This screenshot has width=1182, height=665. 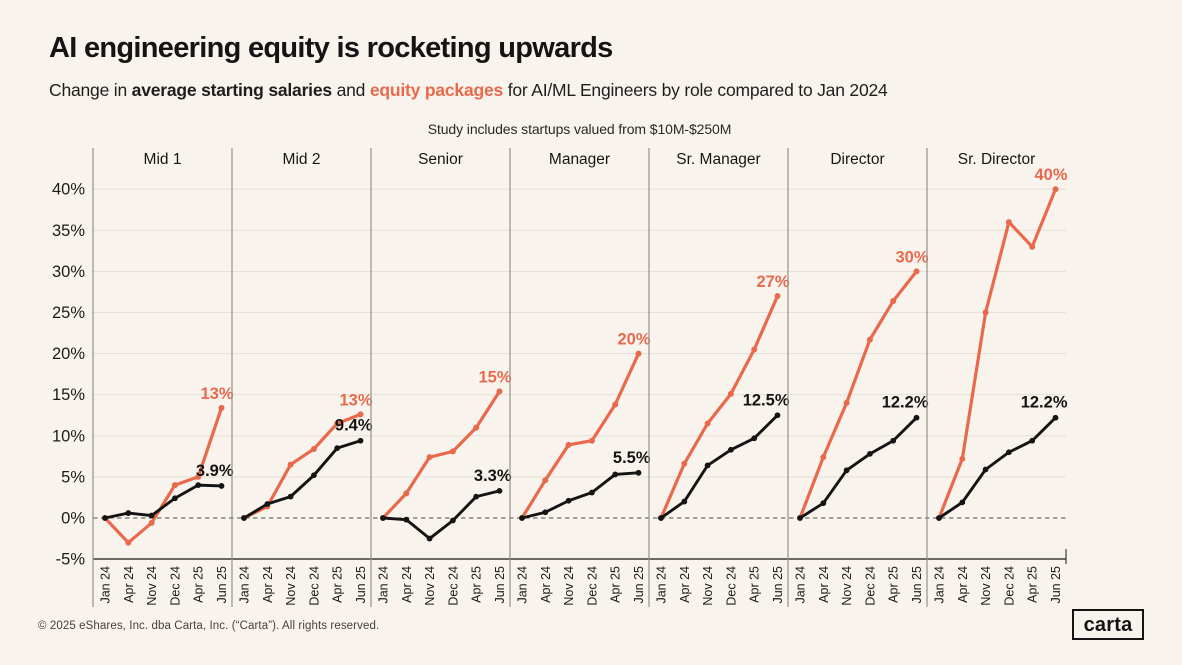 What do you see at coordinates (68, 190) in the screenshot?
I see `y-tick-label: 40%` at bounding box center [68, 190].